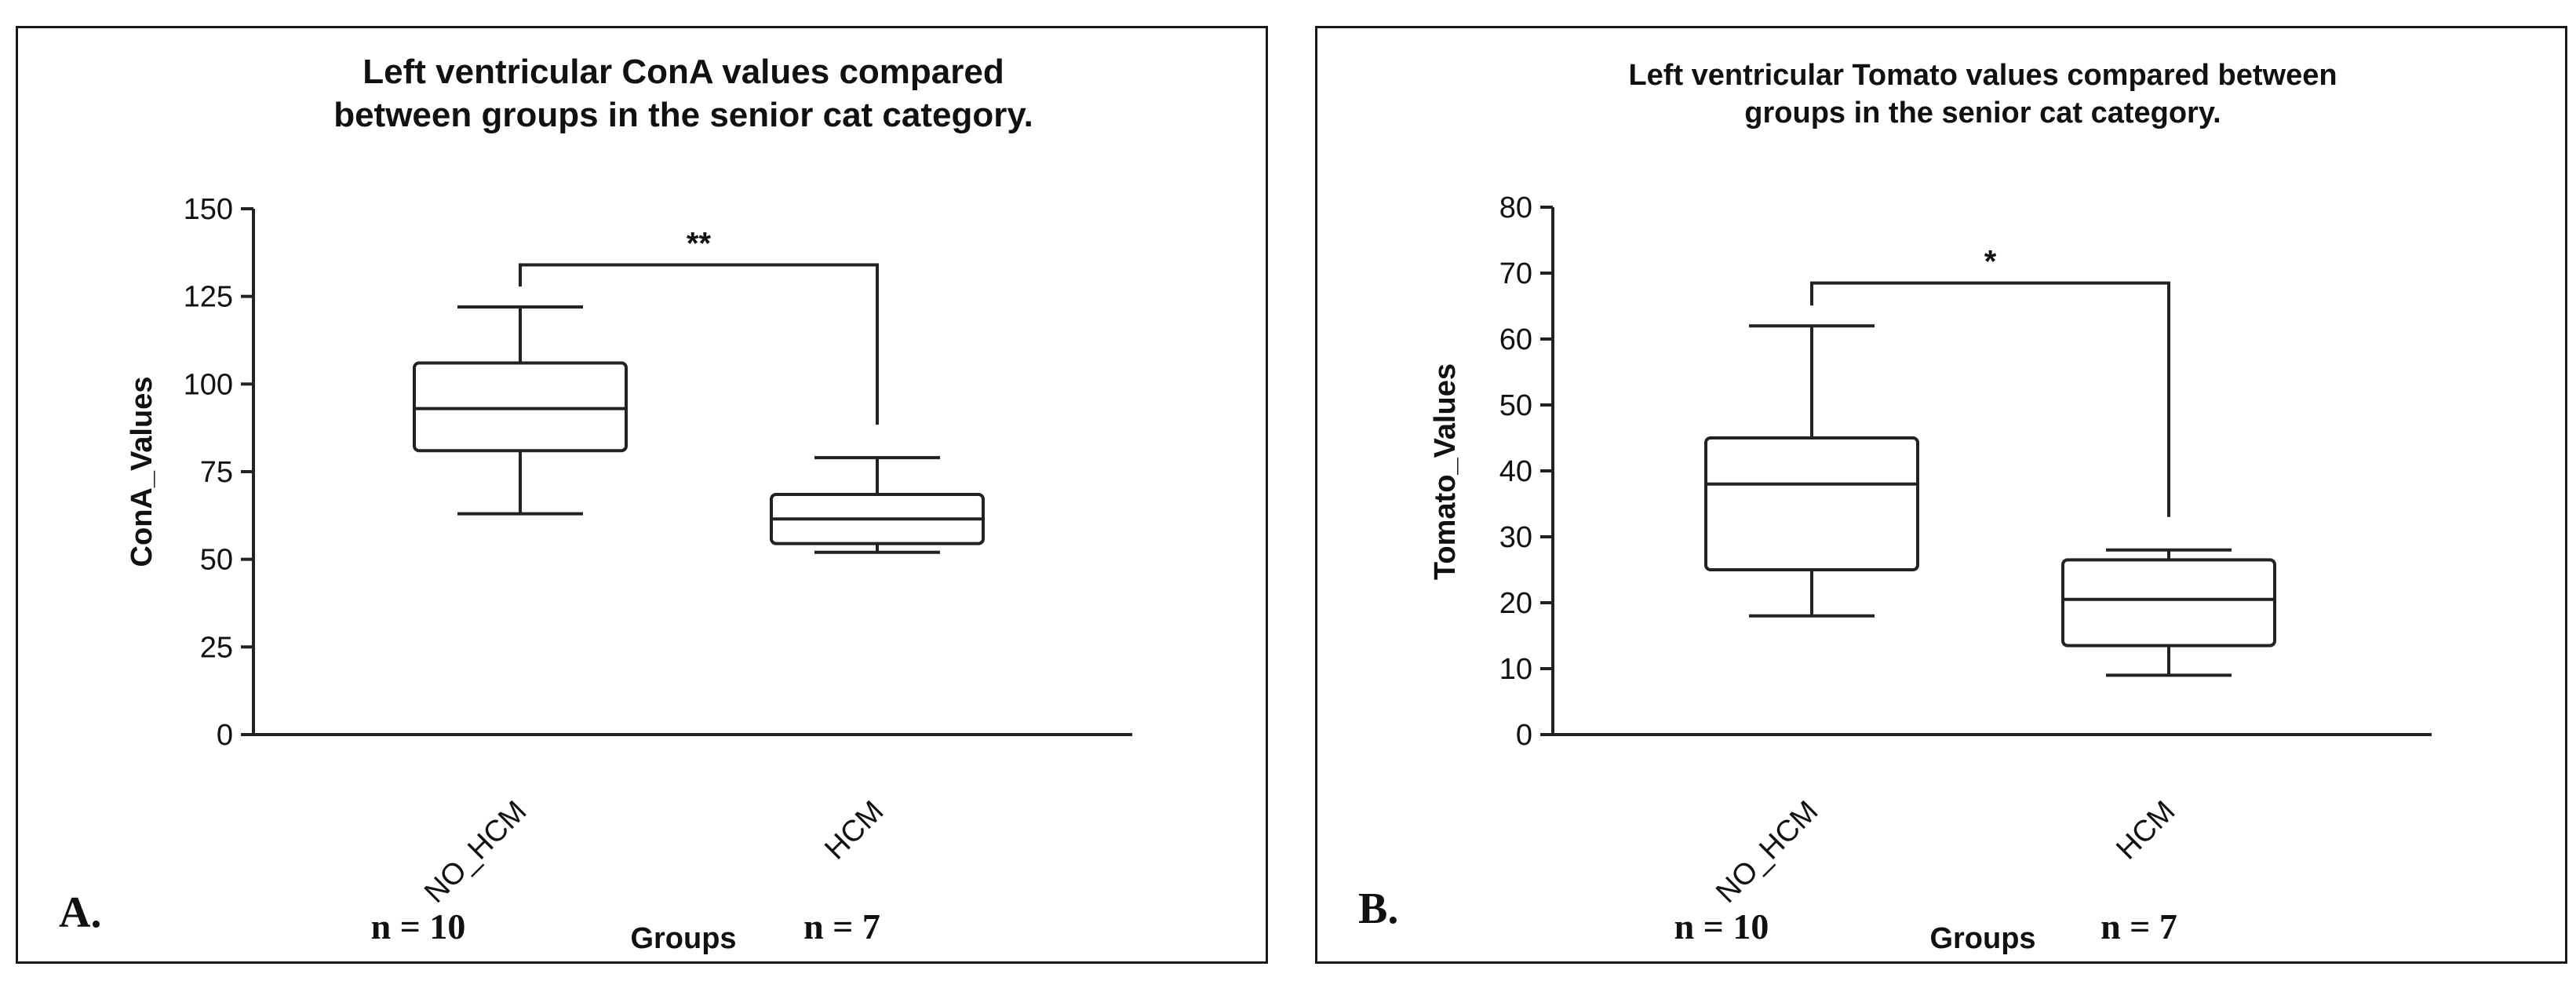  I want to click on y-tick-label: 40, so click(1515, 471).